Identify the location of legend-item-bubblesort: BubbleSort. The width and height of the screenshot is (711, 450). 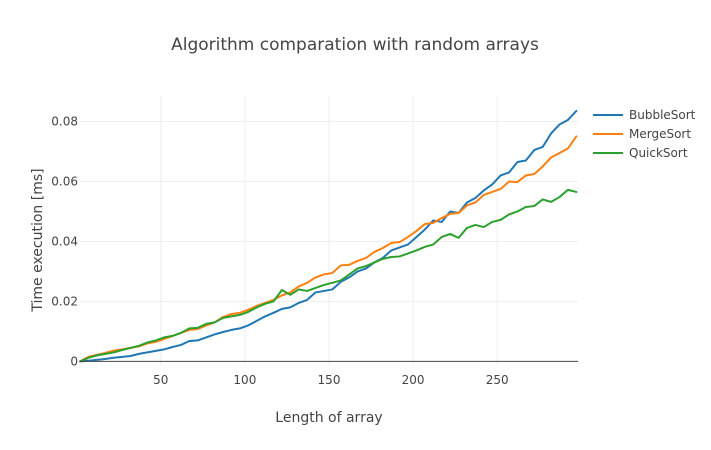
(644, 115).